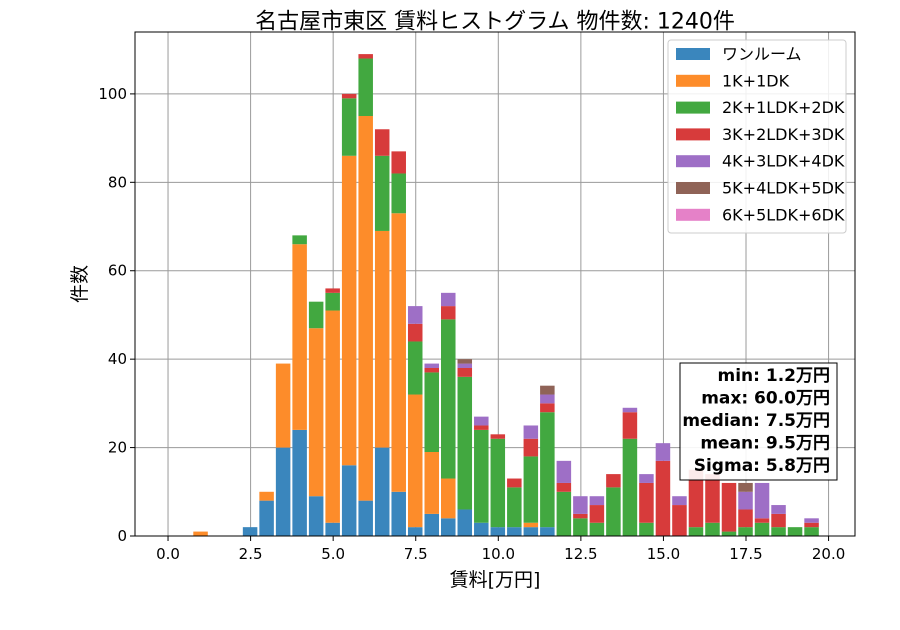  Describe the element at coordinates (251, 554) in the screenshot. I see `x-tick-label: 2.5` at that location.